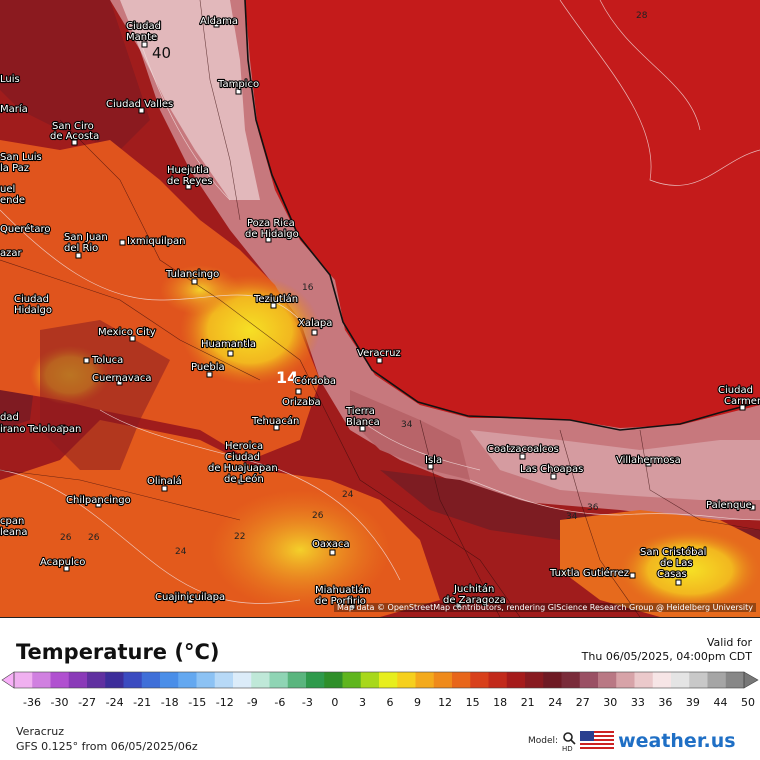 The width and height of the screenshot is (760, 760). Describe the element at coordinates (243, 468) in the screenshot. I see `svg-text: de Huajuapan` at that location.